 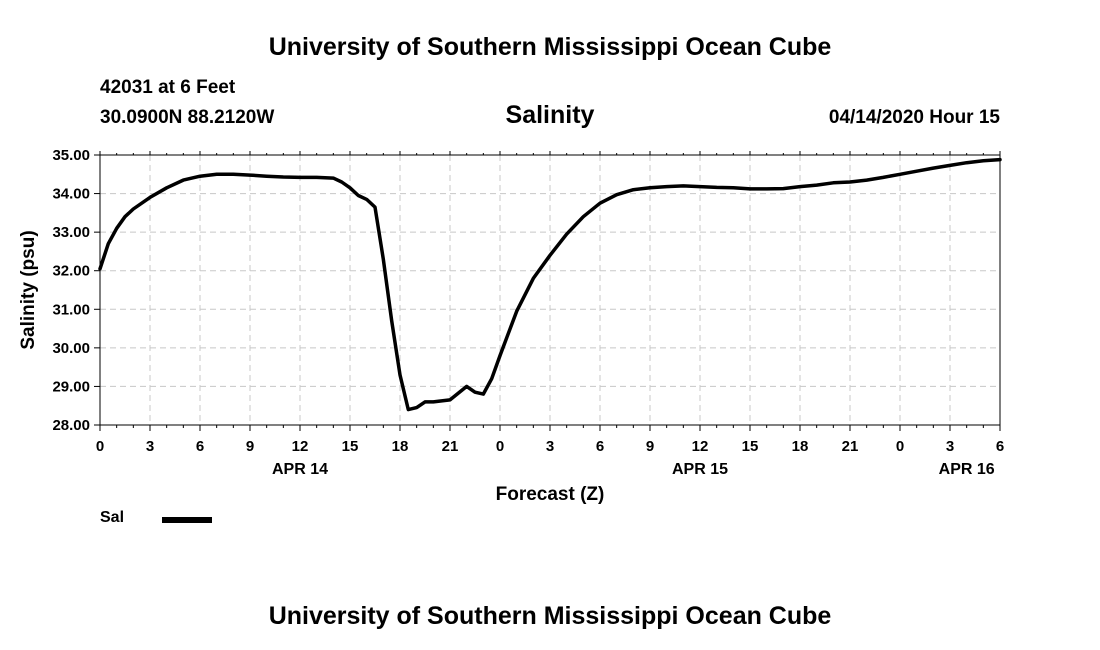 What do you see at coordinates (28, 289) in the screenshot?
I see `y-axis-label: Salinity (psu)` at bounding box center [28, 289].